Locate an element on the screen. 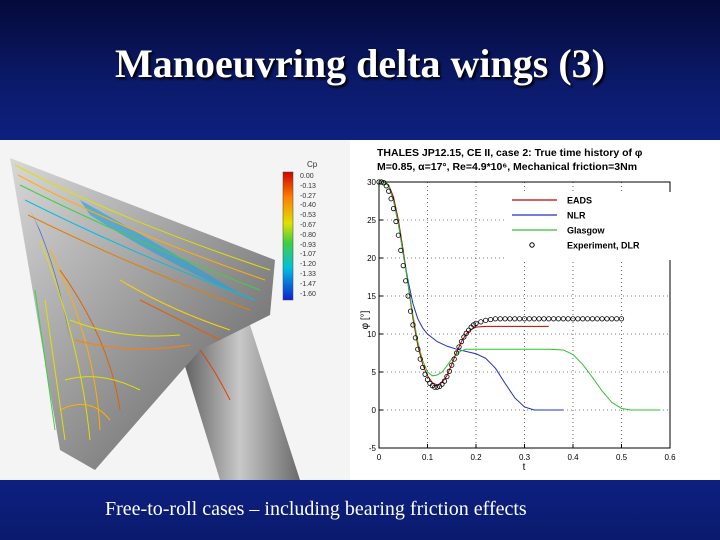 Image resolution: width=720 pixels, height=540 pixels. legend-label-glasgow: Glasgow is located at coordinates (586, 231).